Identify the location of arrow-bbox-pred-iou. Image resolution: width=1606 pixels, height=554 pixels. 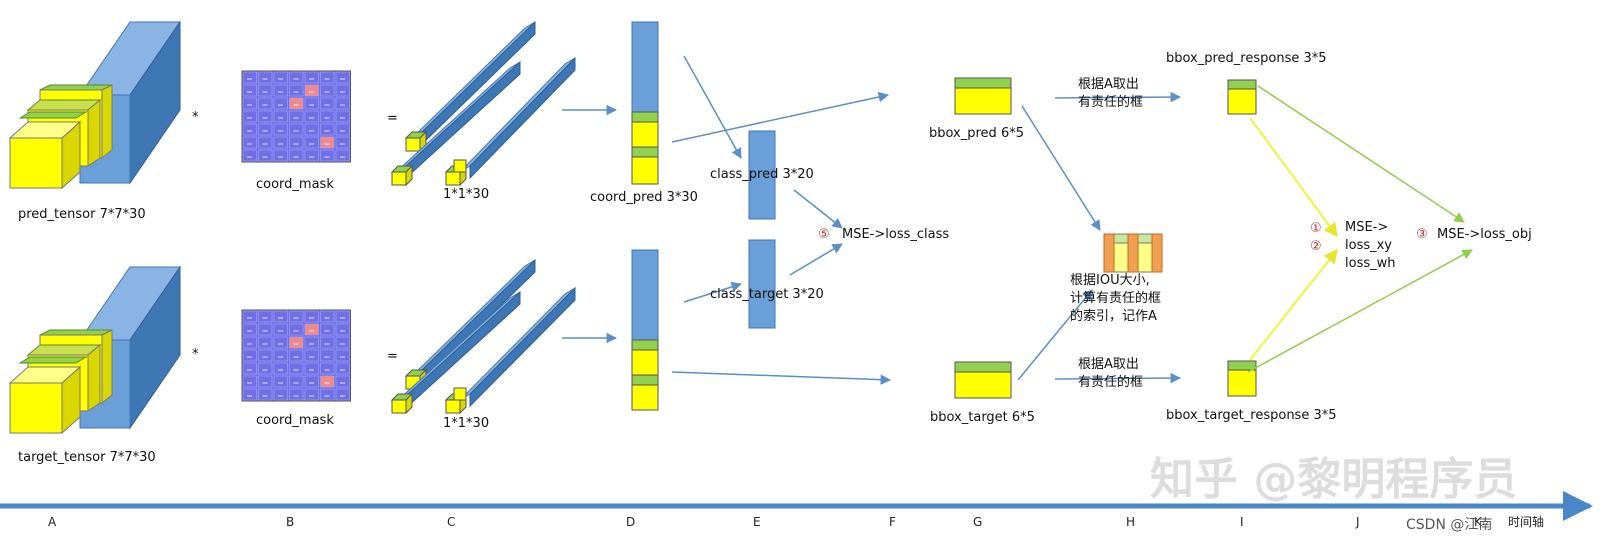
(1061, 168).